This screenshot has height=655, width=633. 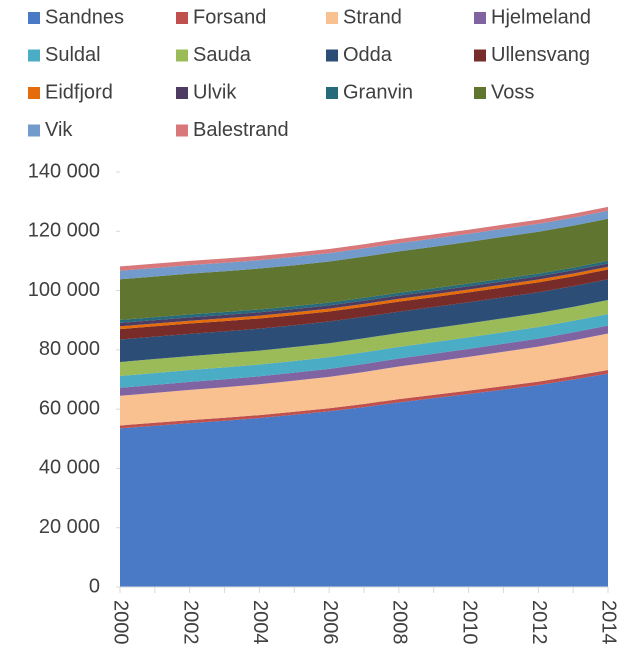 What do you see at coordinates (121, 622) in the screenshot?
I see `x-tick-label: 2000` at bounding box center [121, 622].